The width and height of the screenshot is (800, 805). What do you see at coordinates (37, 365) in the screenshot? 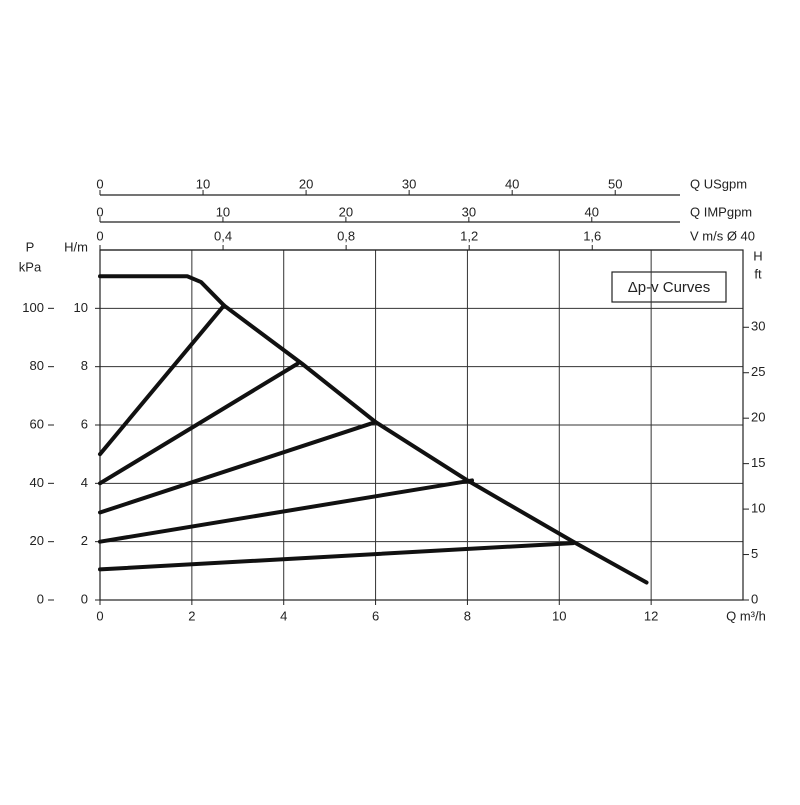
I see `pressure-tick-label: 80` at bounding box center [37, 365].